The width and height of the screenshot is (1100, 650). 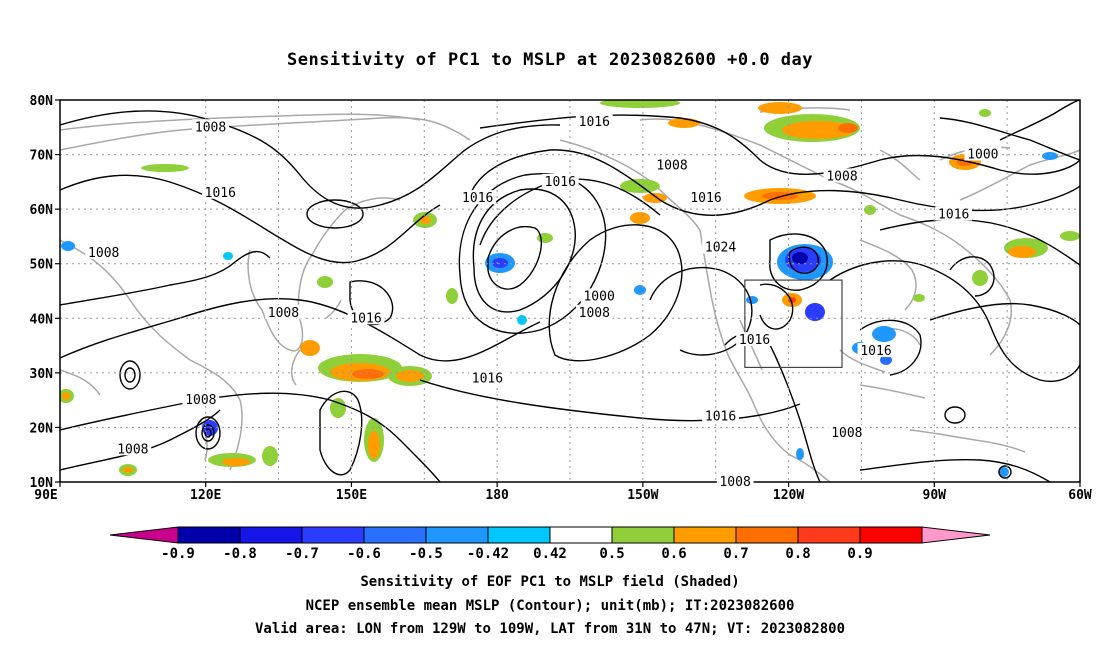 I want to click on colorbar-low-triangle, so click(x=144, y=535).